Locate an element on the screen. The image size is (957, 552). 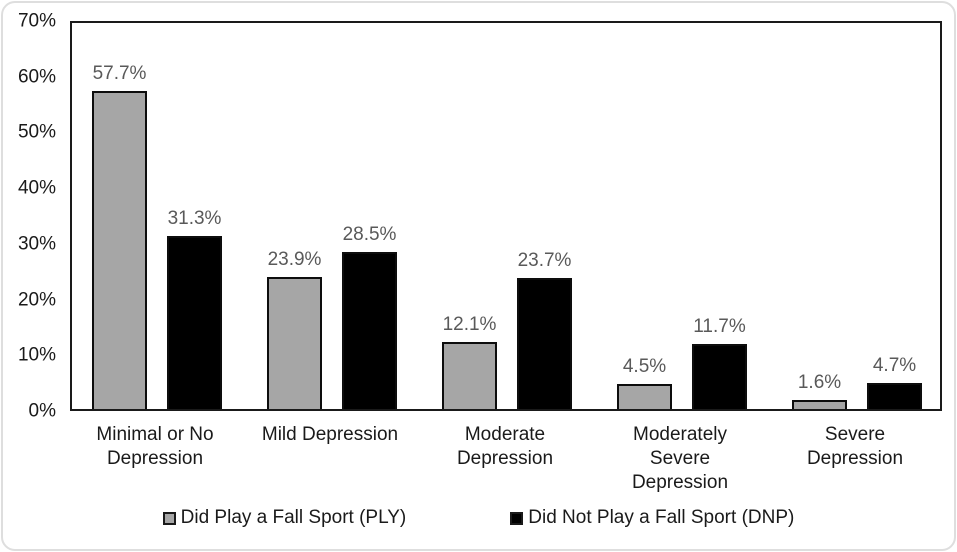
y-axis-tick-label: 60% is located at coordinates (36, 77).